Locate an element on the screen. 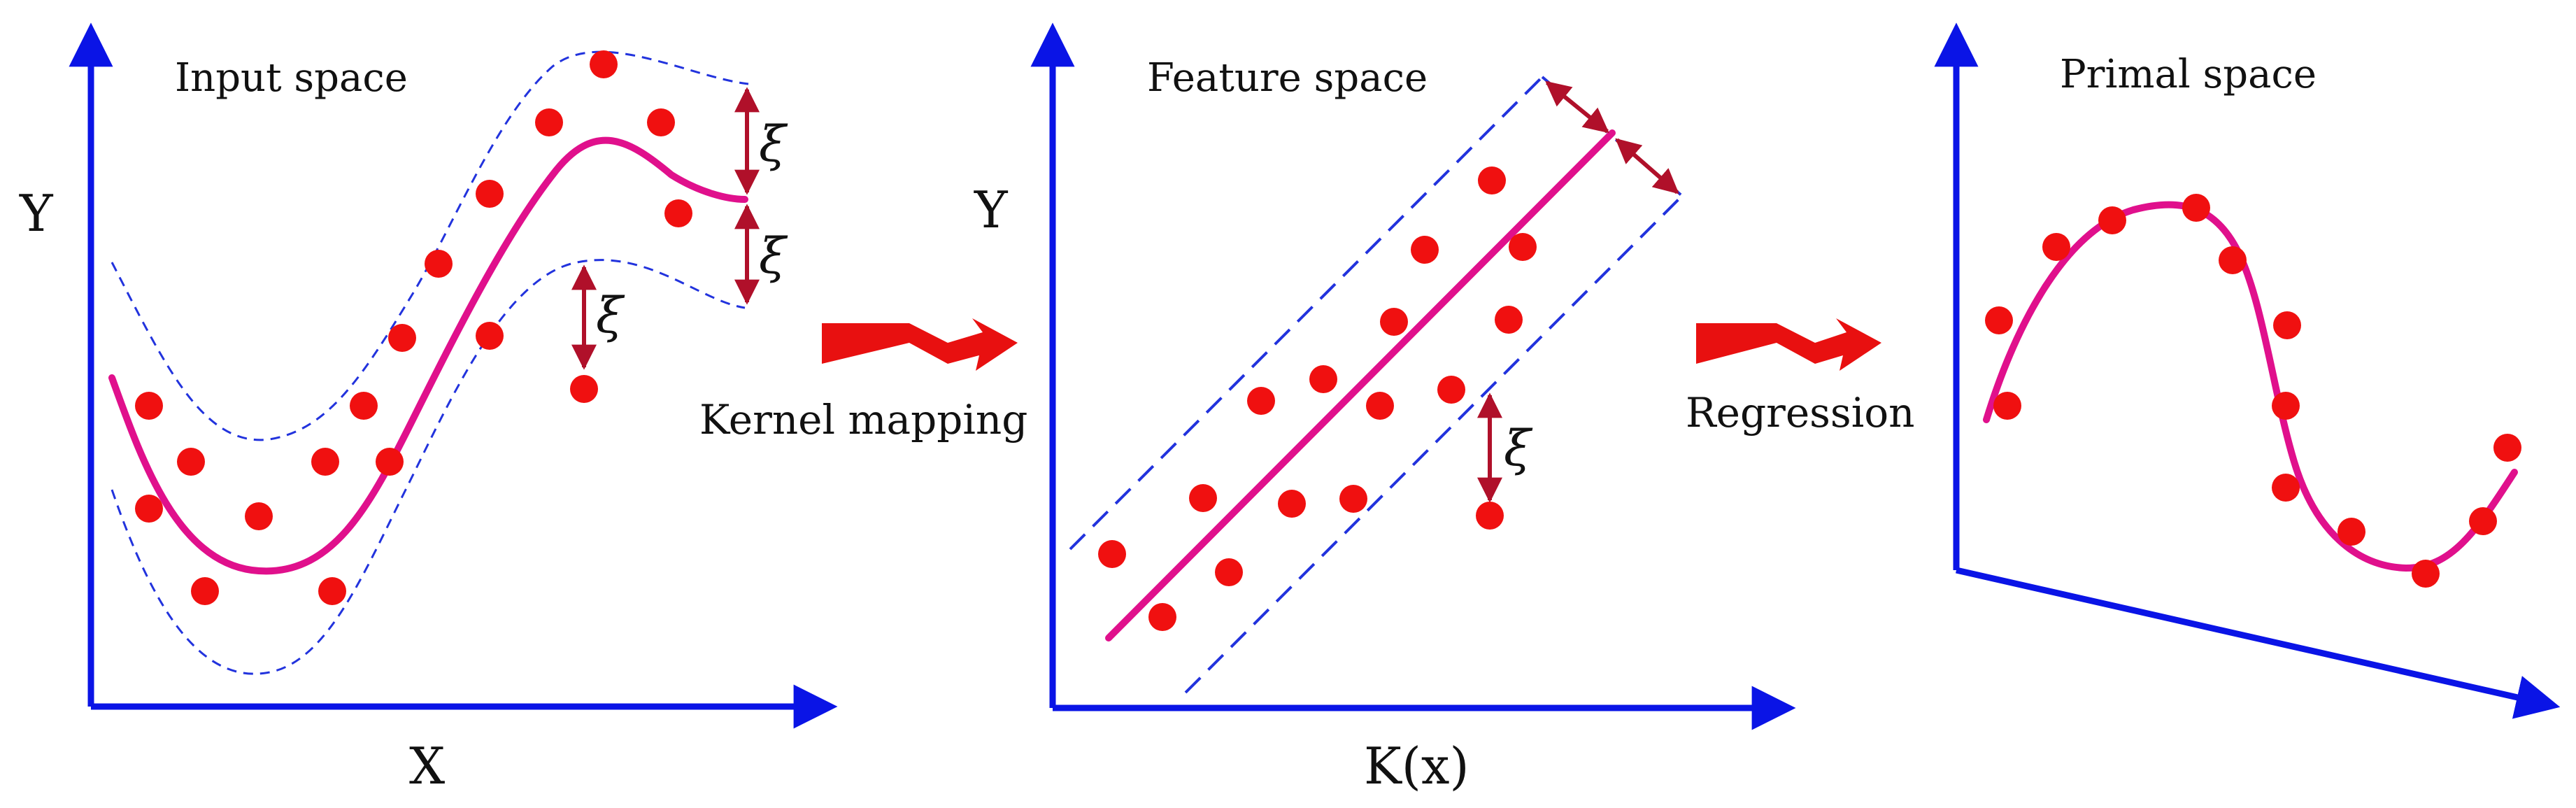 The width and height of the screenshot is (2576, 808). input-space-title: Input space is located at coordinates (291, 78).